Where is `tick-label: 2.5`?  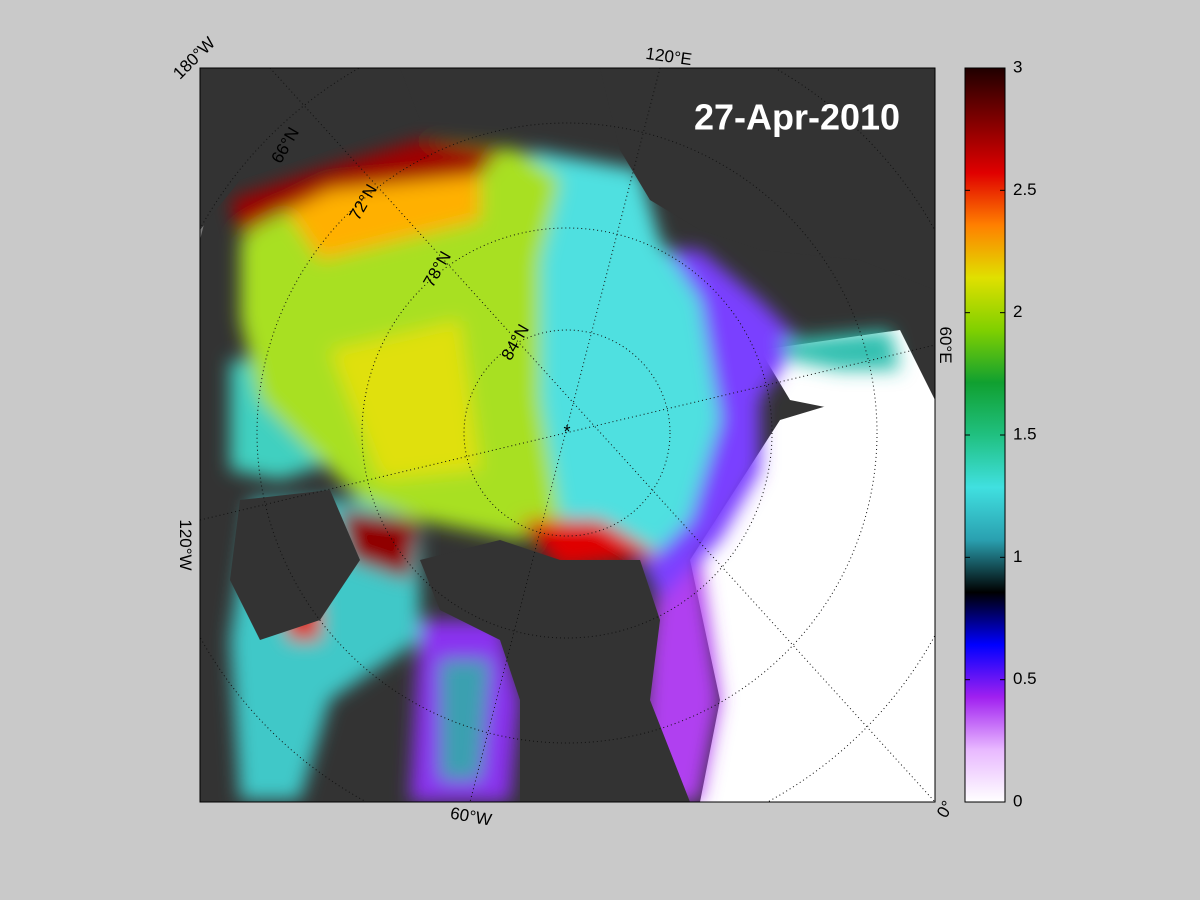
tick-label: 2.5 is located at coordinates (1025, 189).